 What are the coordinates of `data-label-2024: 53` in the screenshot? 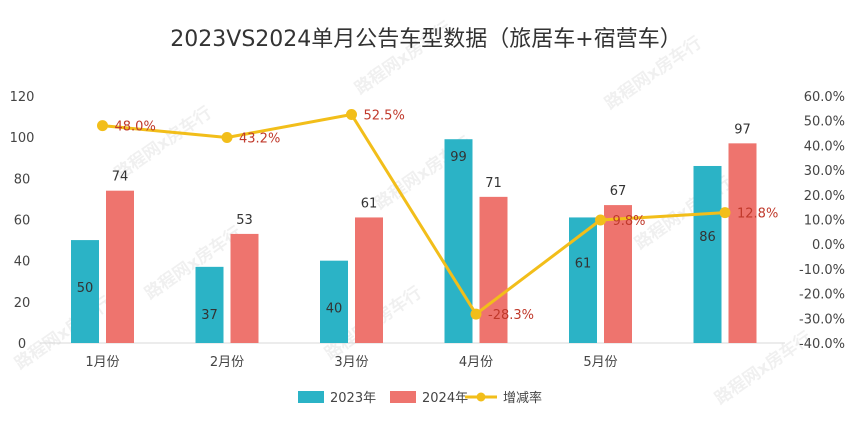 It's located at (244, 220).